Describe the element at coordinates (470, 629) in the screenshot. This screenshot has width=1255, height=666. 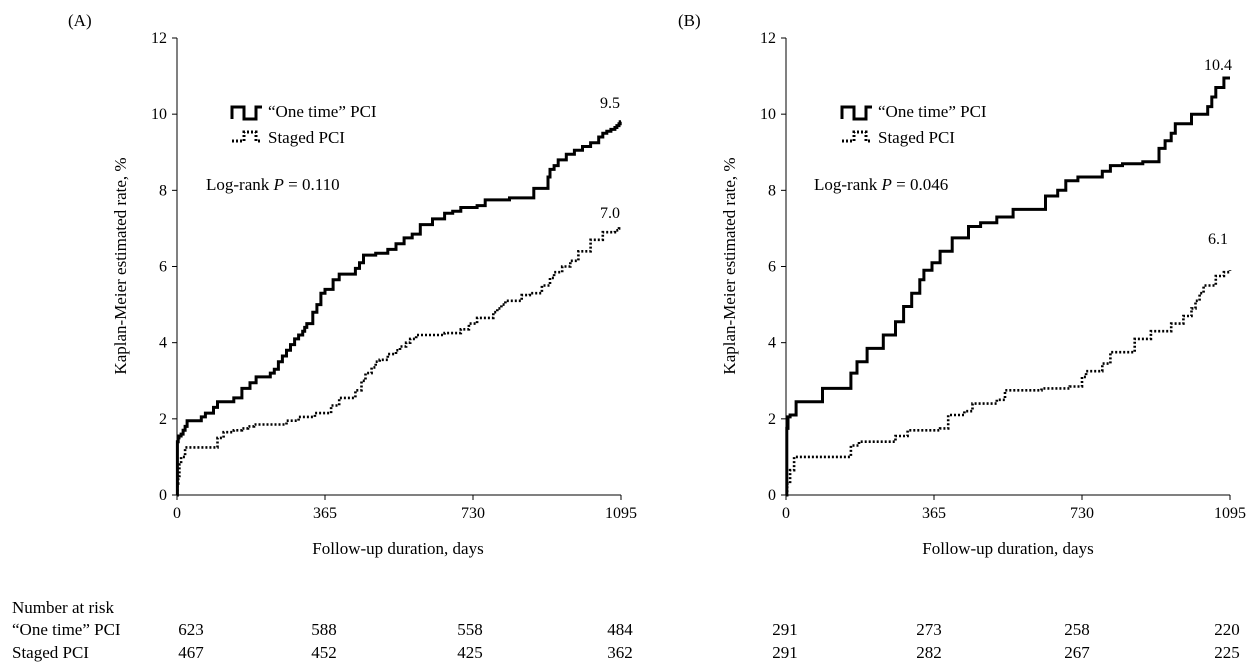
I see `risk-a-one-time-730: 558` at that location.